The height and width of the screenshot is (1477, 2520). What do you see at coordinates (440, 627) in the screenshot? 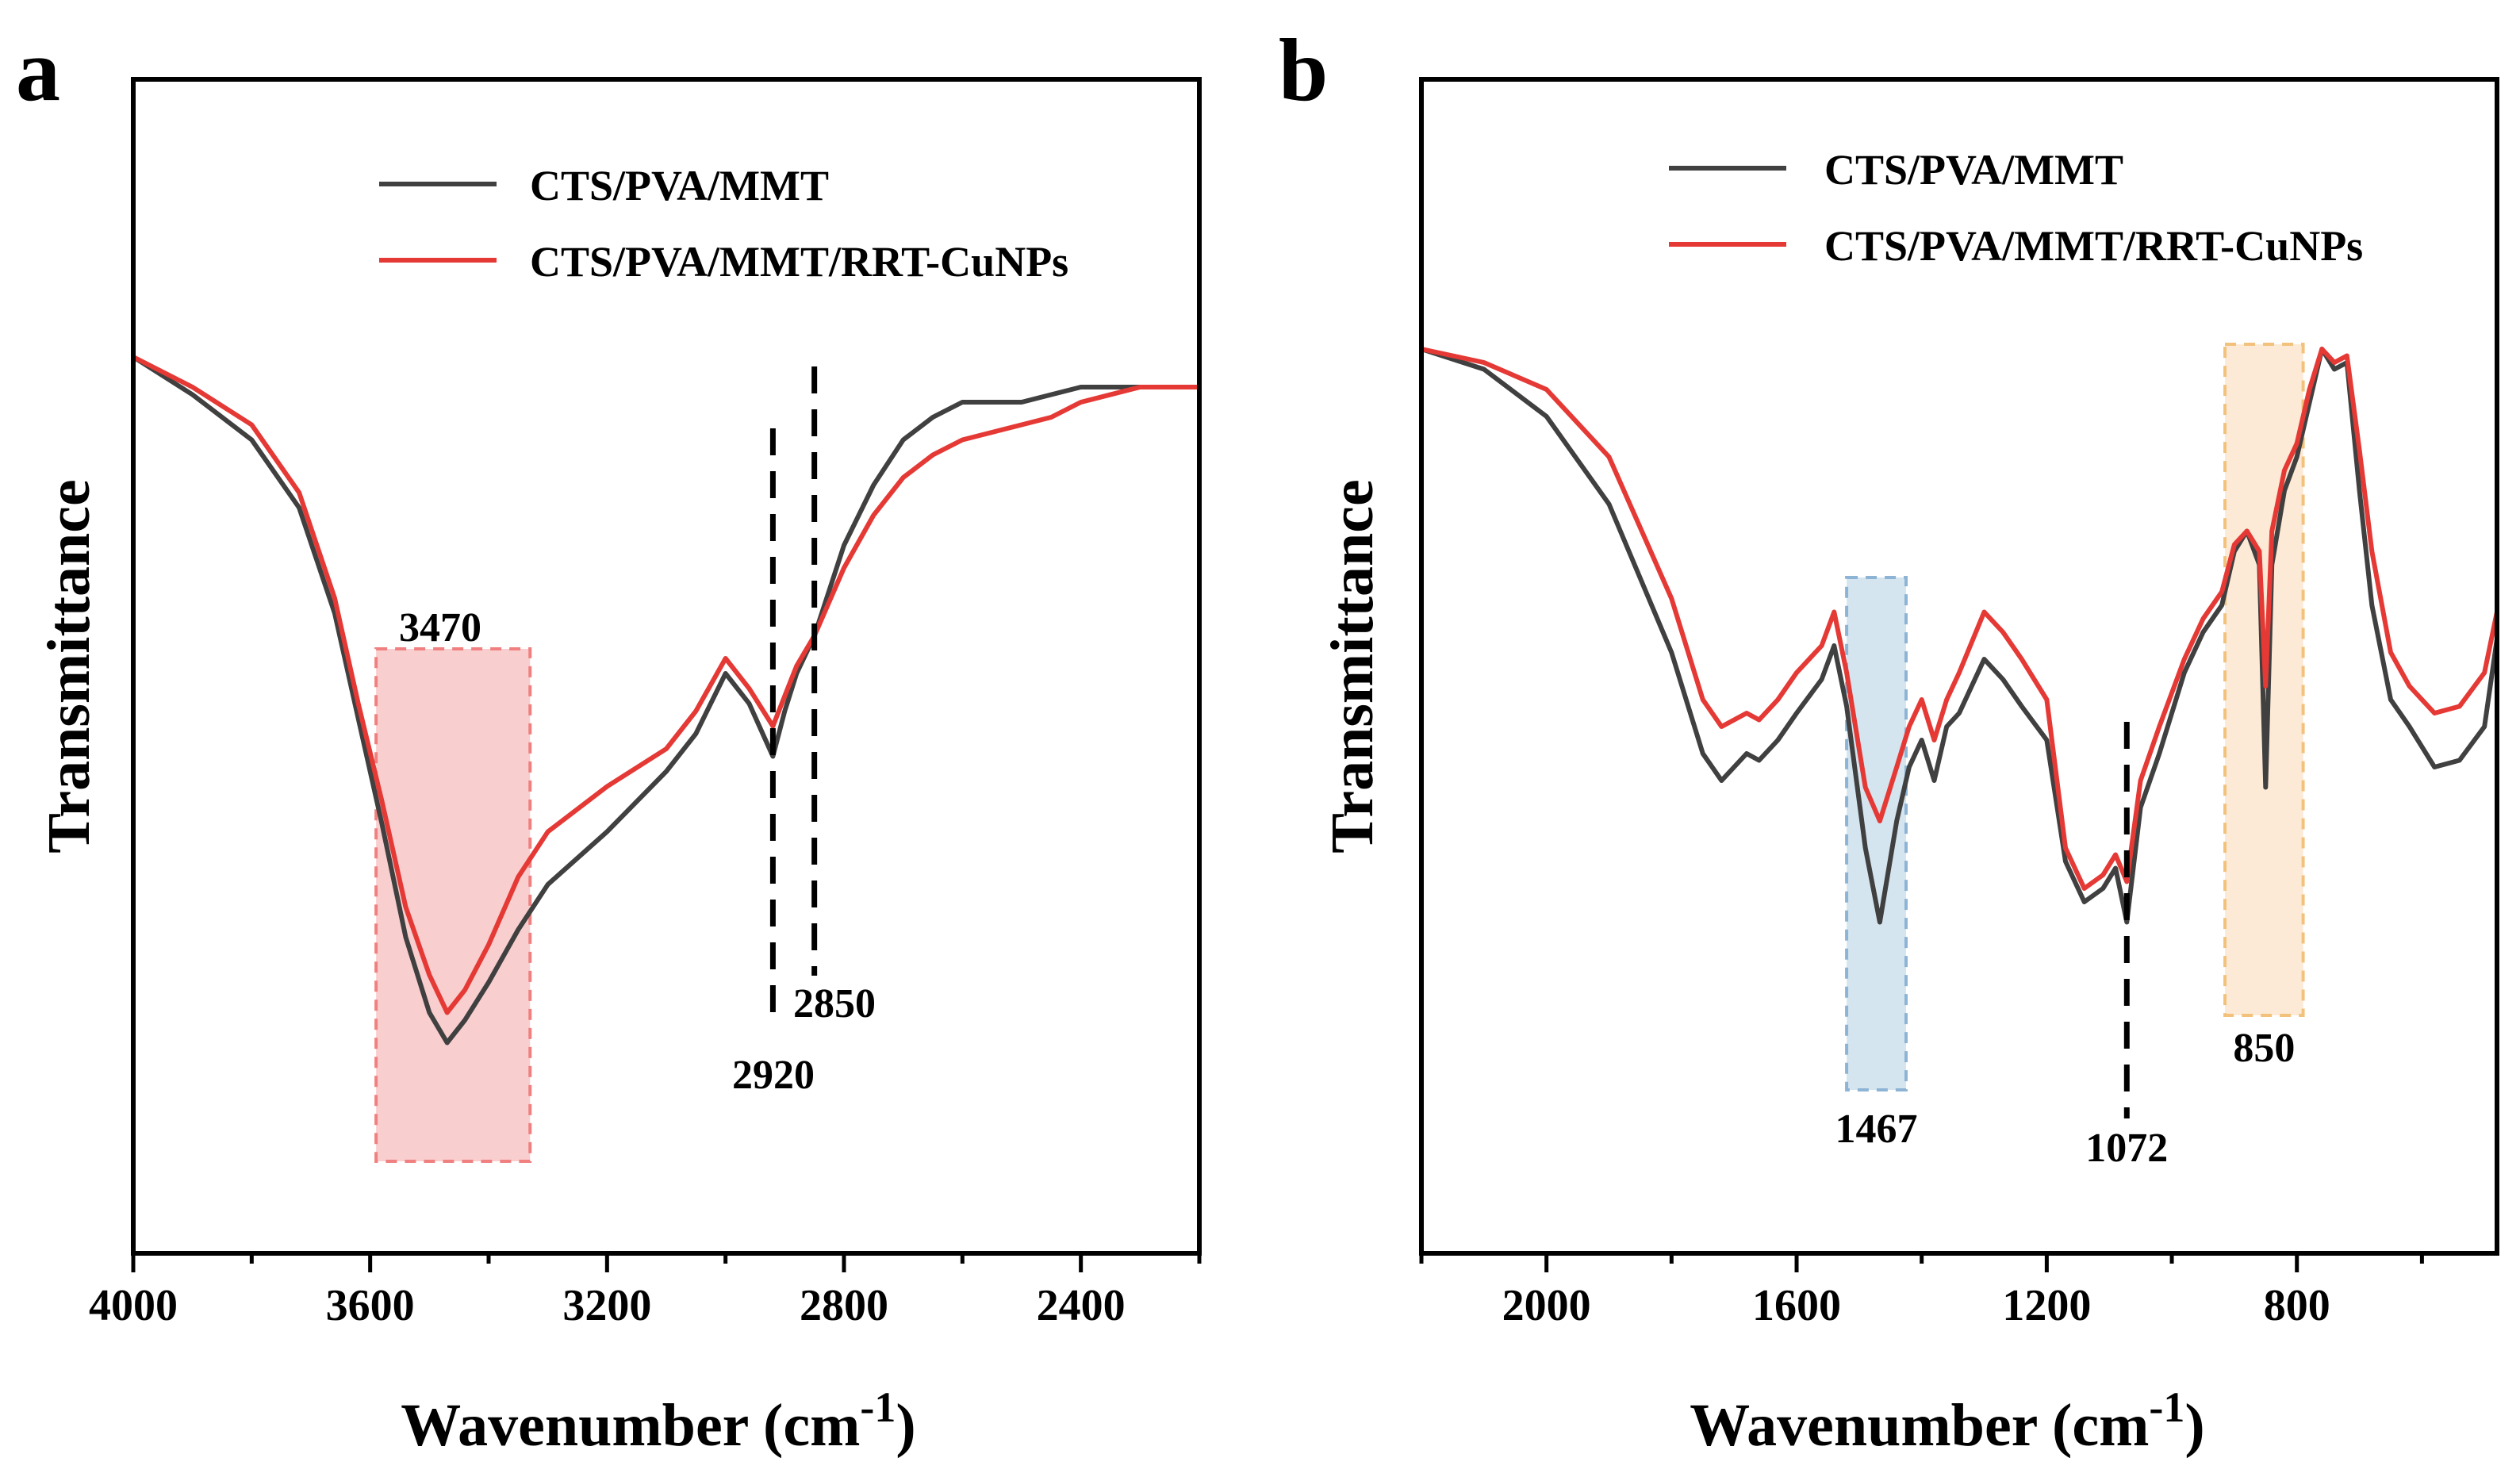
I see `band-label-3470: 3470` at bounding box center [440, 627].